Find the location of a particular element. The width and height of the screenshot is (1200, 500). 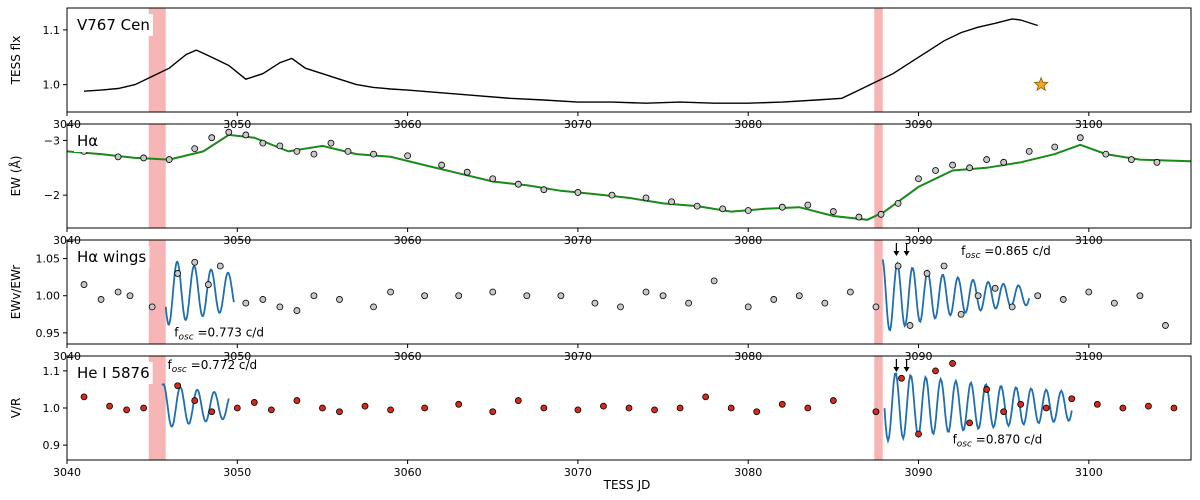

y-axis-label: V/R is located at coordinates (16, 408).